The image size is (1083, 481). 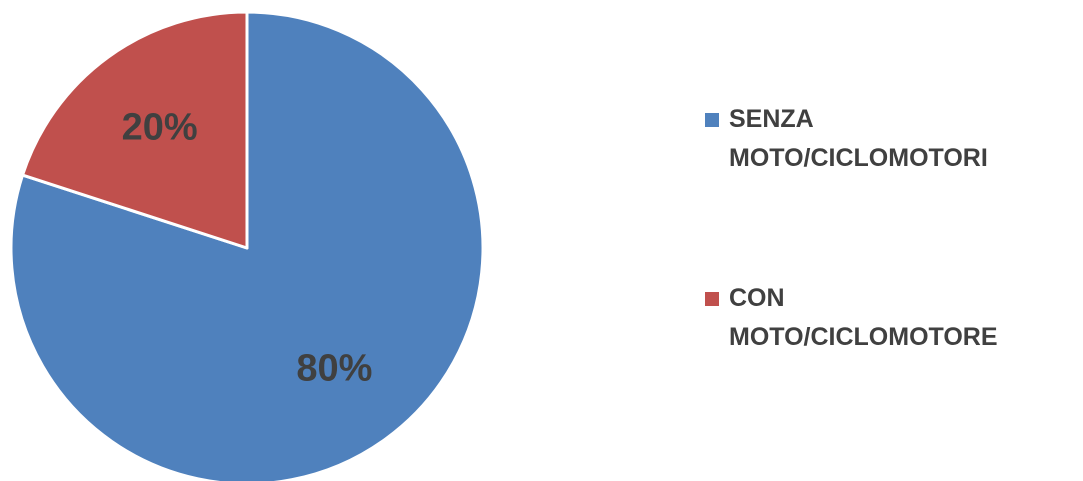 I want to click on legend-swatch-con, so click(x=712, y=299).